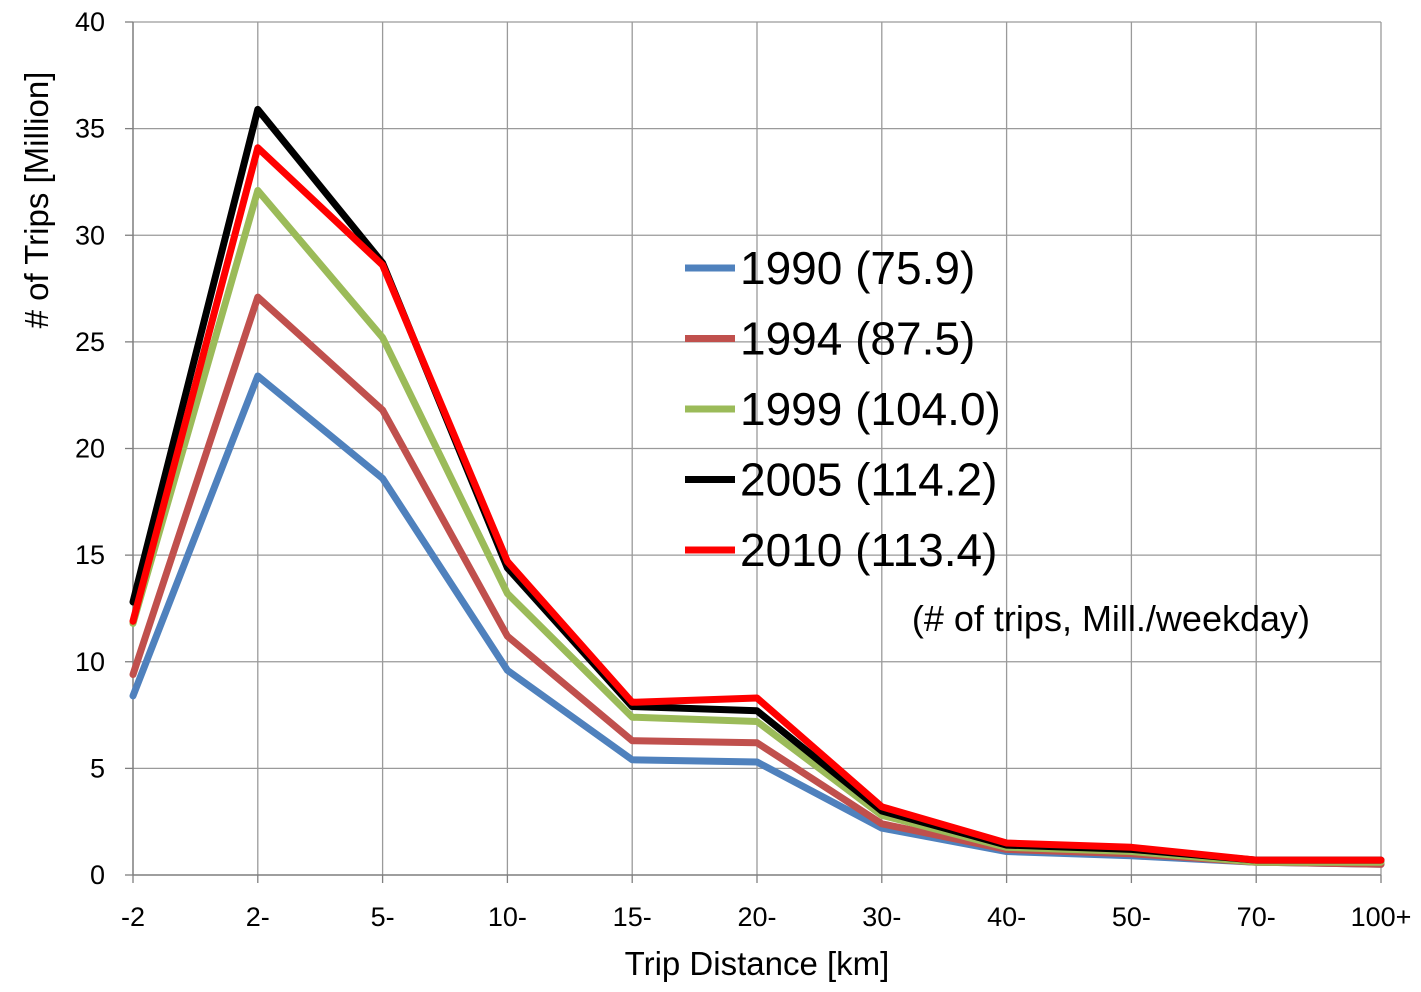  What do you see at coordinates (258, 917) in the screenshot?
I see `x-tick-label: 2-` at bounding box center [258, 917].